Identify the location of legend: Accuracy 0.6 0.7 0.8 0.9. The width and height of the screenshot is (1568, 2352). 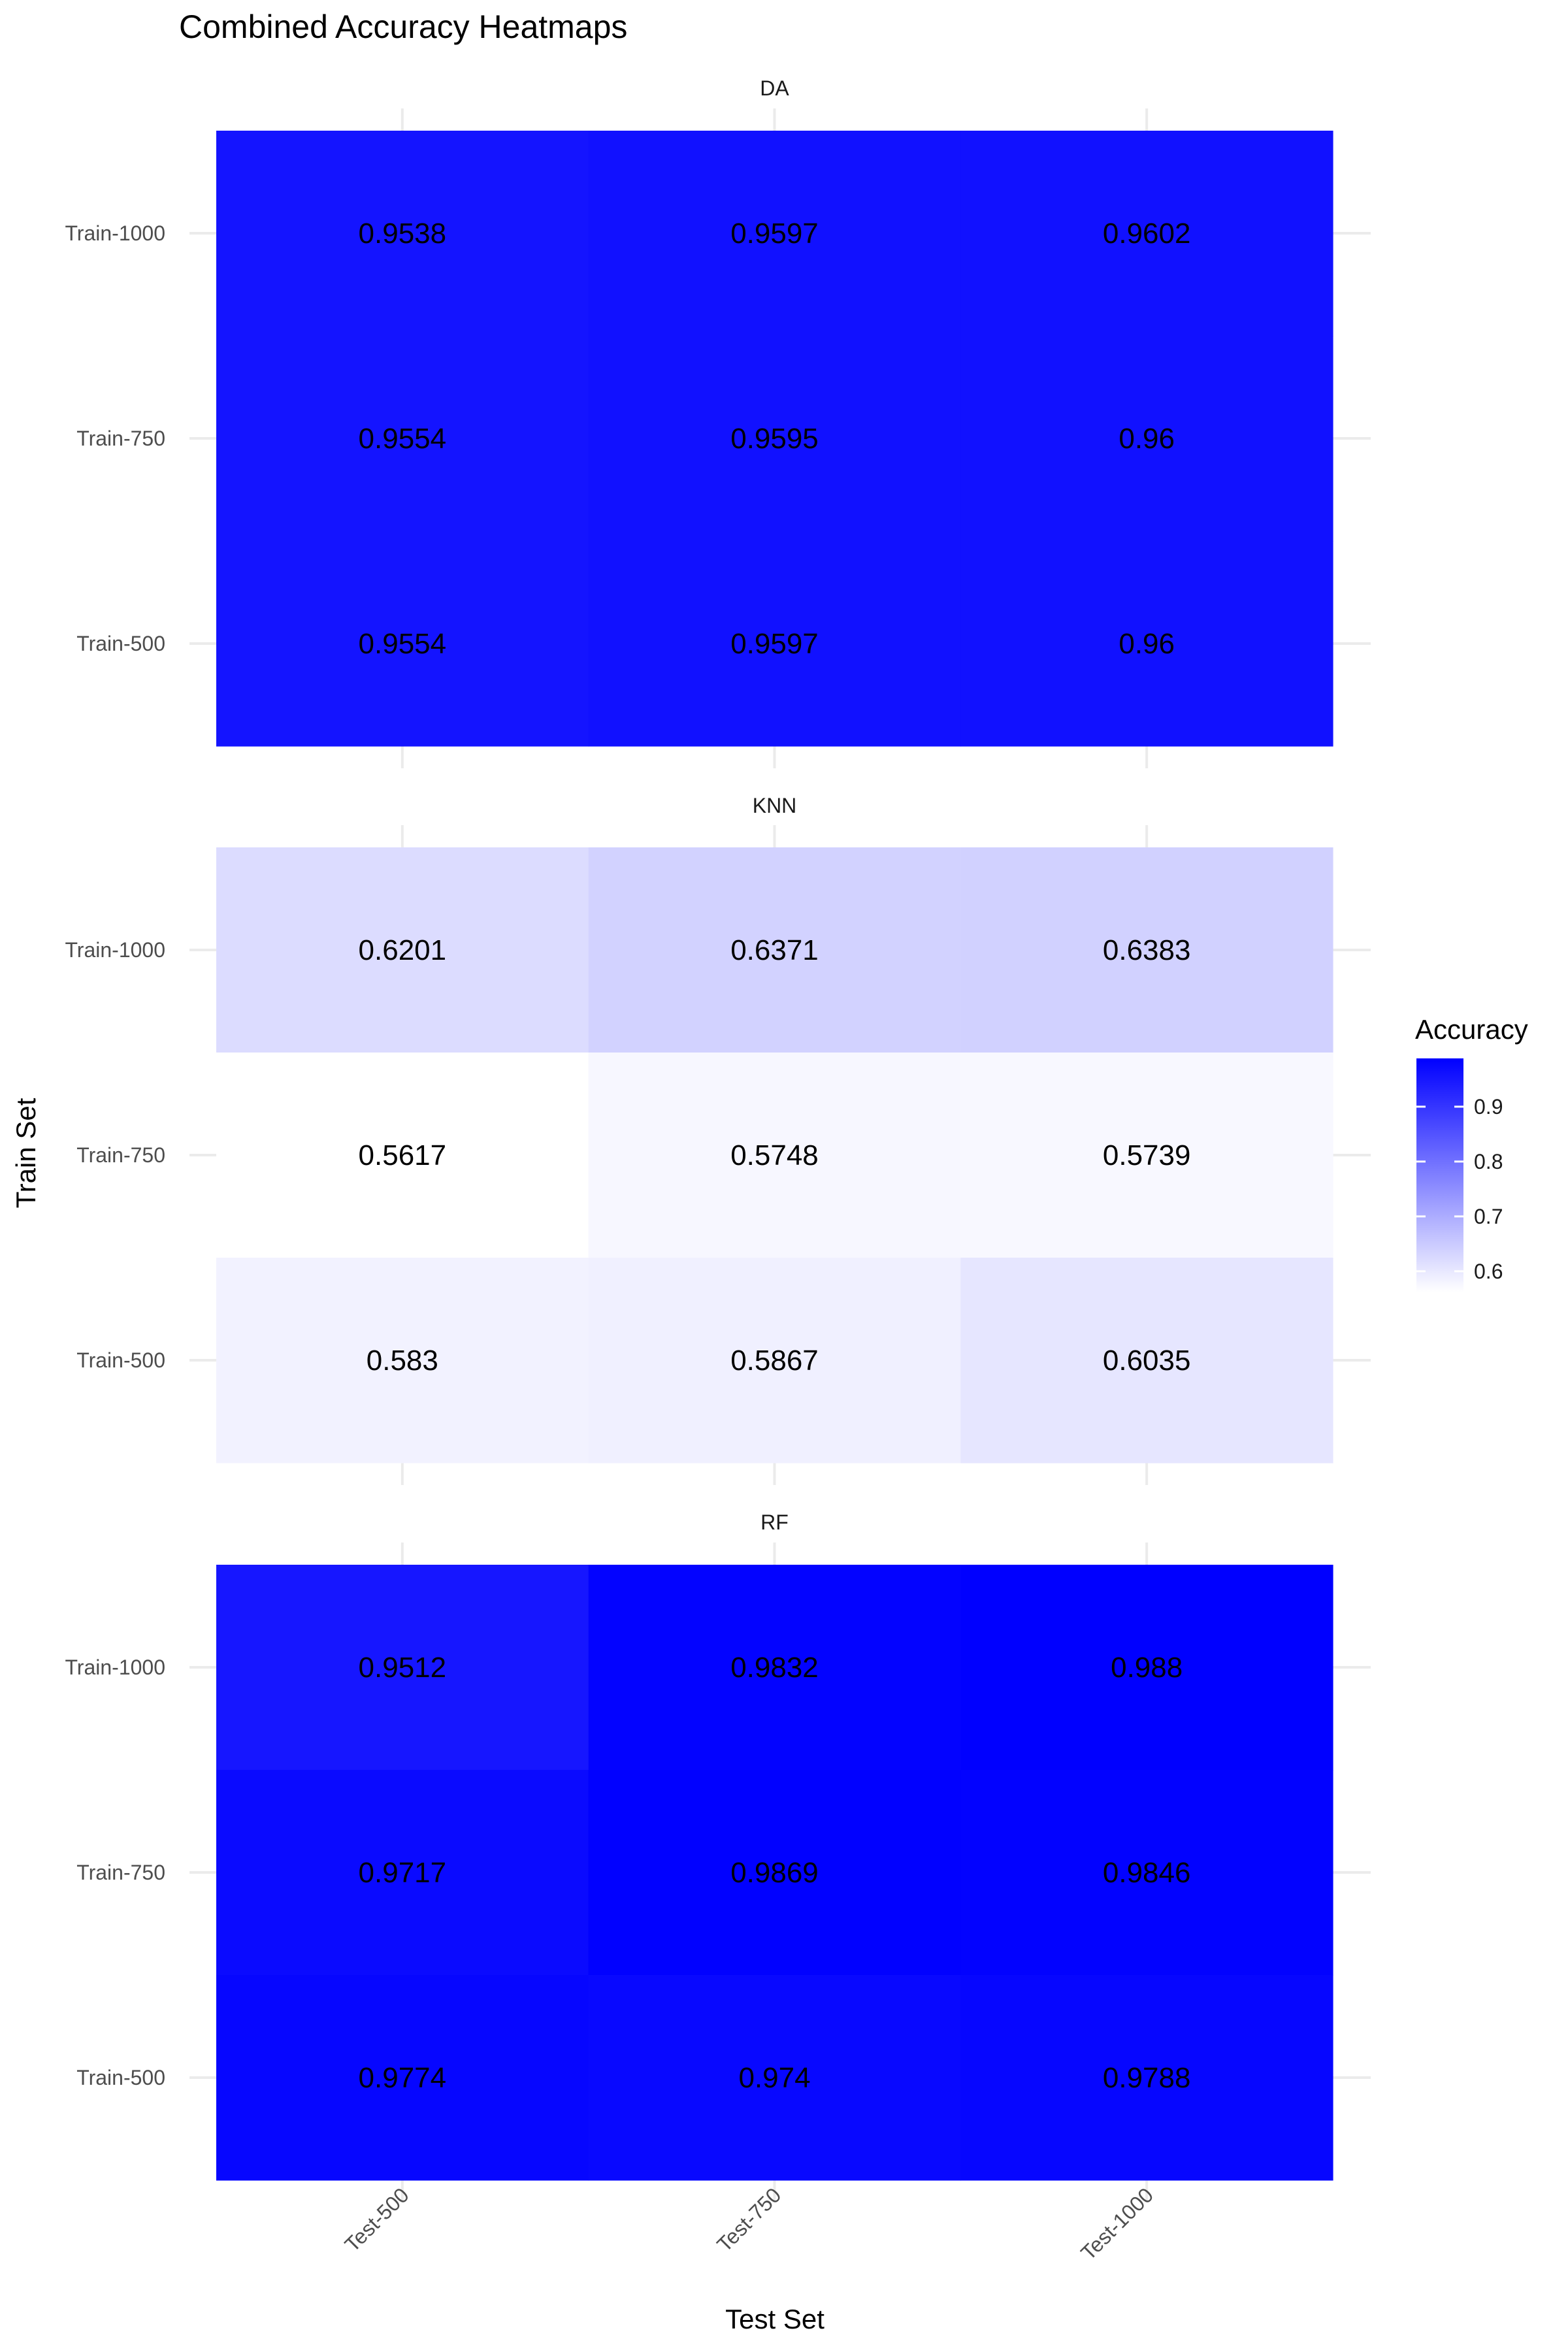
(1471, 1153).